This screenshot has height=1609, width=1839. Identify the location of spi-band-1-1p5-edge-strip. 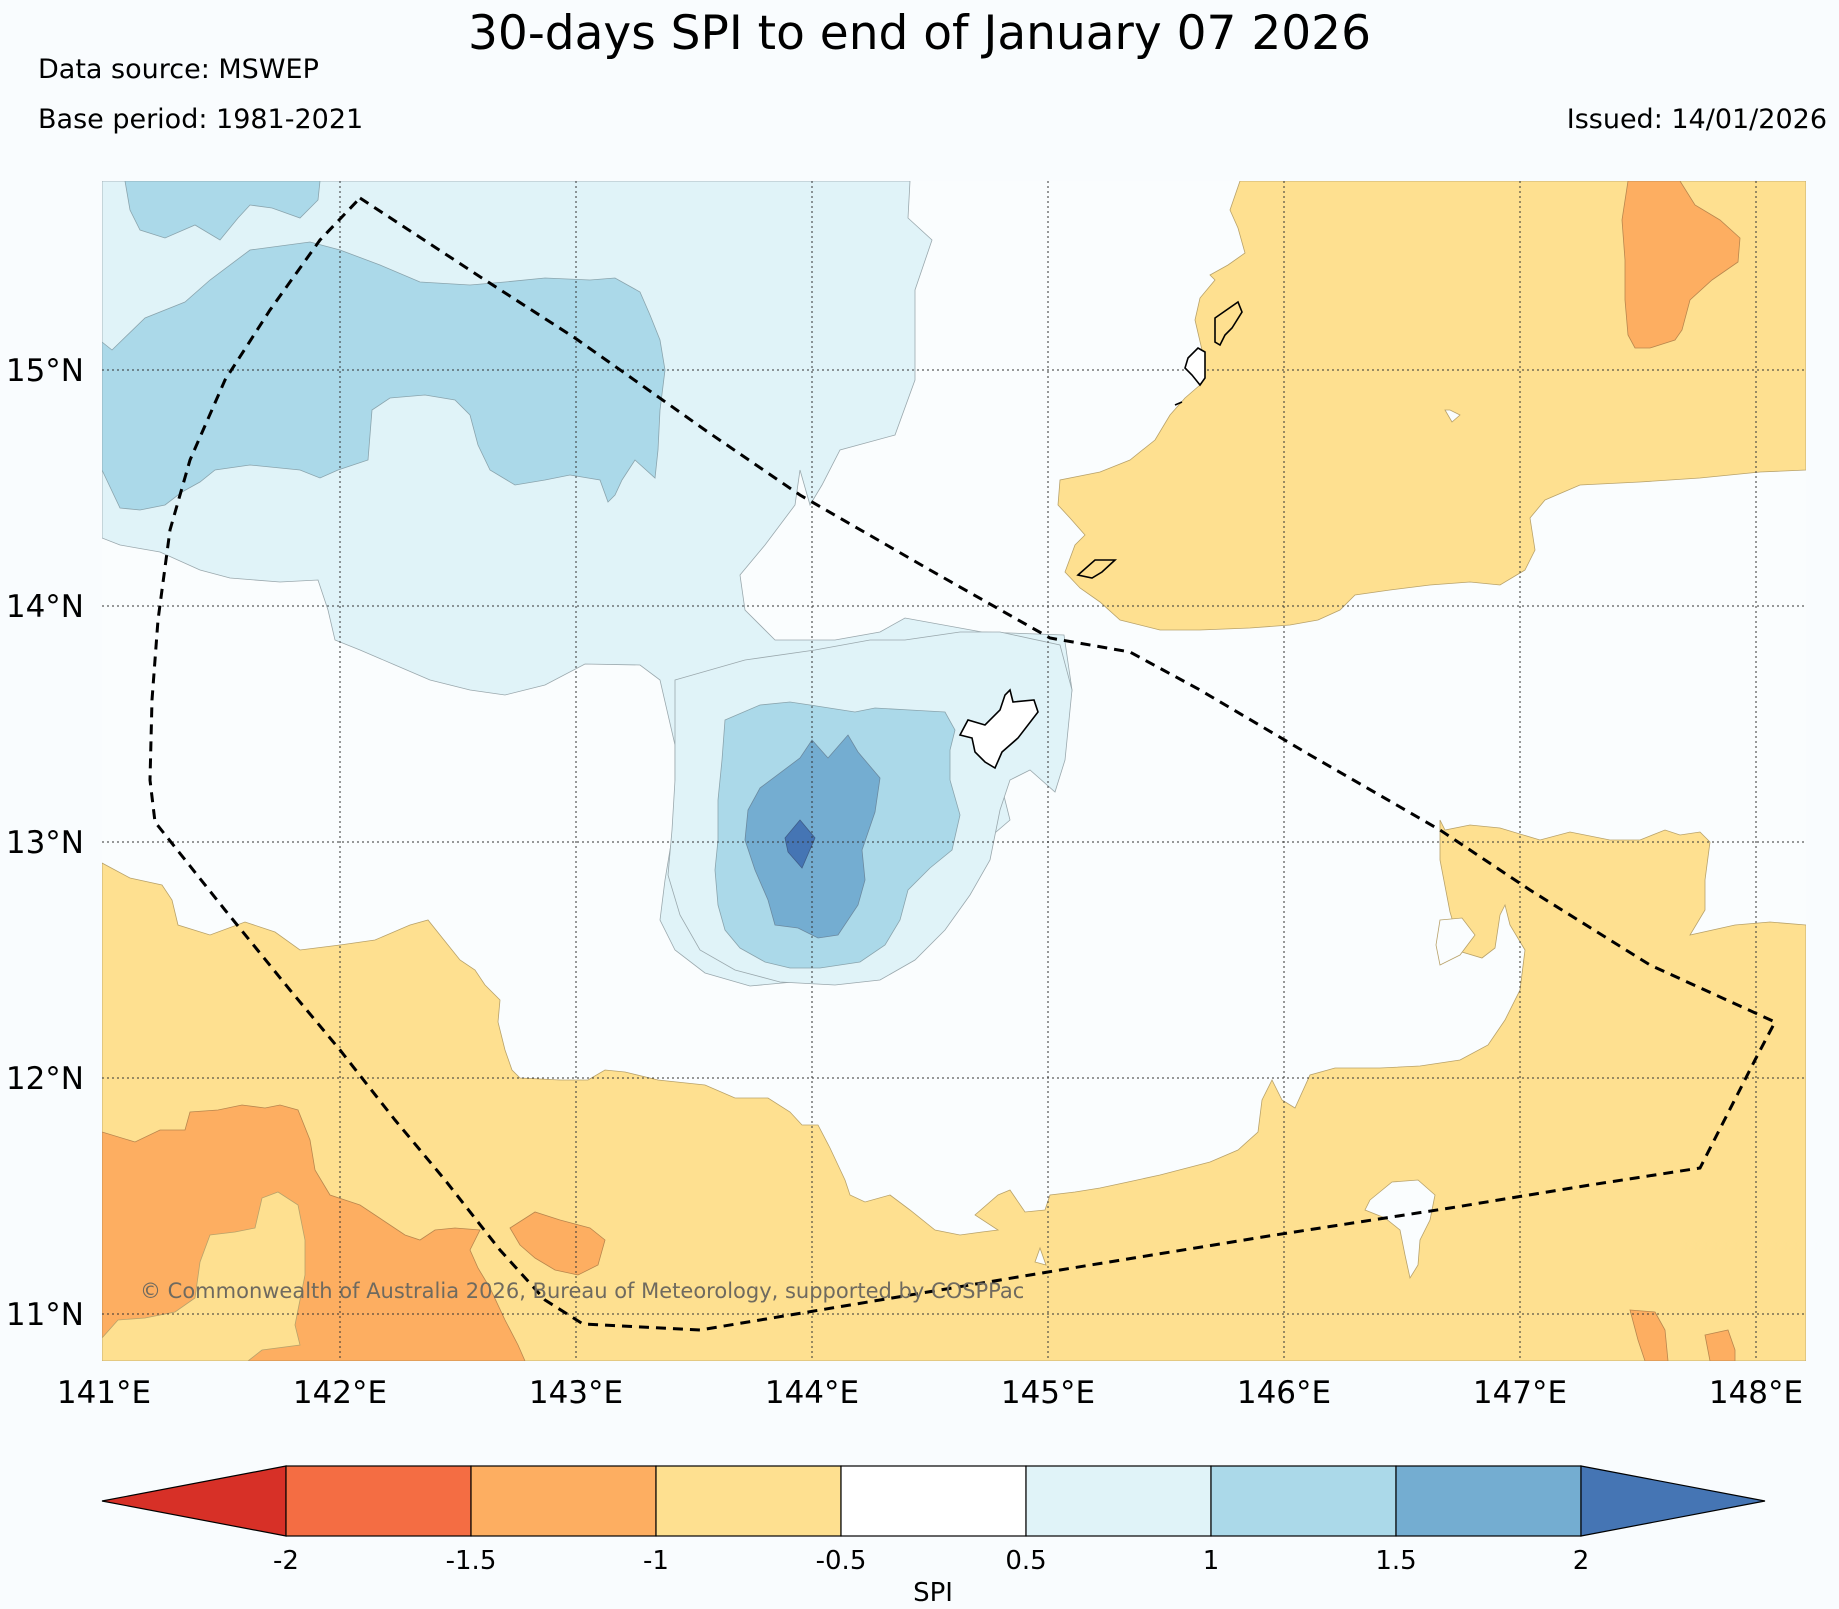
(222, 211).